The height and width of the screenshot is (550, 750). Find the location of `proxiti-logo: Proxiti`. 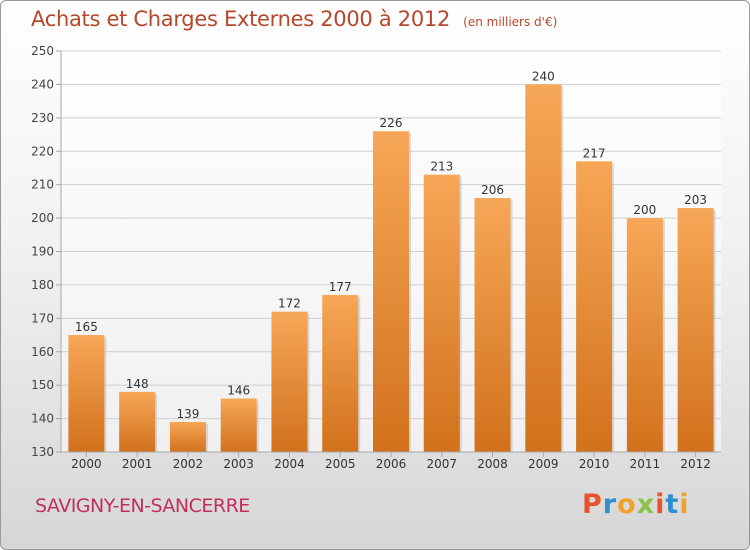

proxiti-logo: Proxiti is located at coordinates (636, 504).